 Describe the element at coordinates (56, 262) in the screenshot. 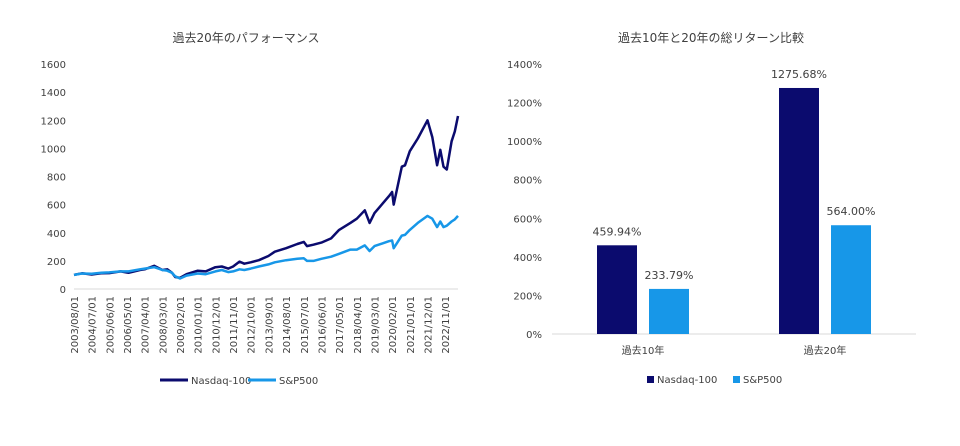

I see `line-y-tick-label: 200` at that location.